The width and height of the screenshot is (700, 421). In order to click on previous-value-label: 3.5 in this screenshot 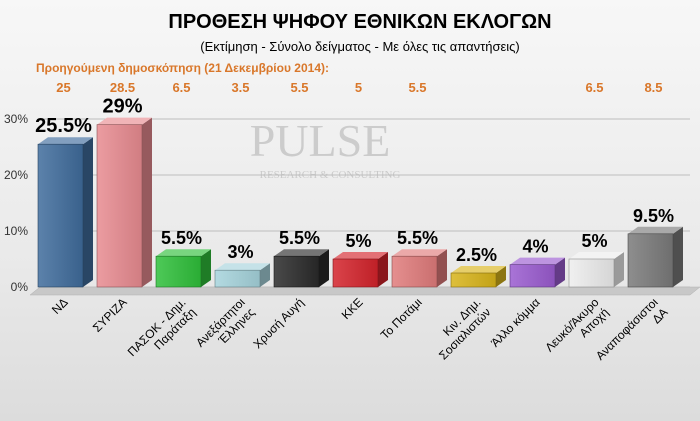, I will do `click(240, 87)`.